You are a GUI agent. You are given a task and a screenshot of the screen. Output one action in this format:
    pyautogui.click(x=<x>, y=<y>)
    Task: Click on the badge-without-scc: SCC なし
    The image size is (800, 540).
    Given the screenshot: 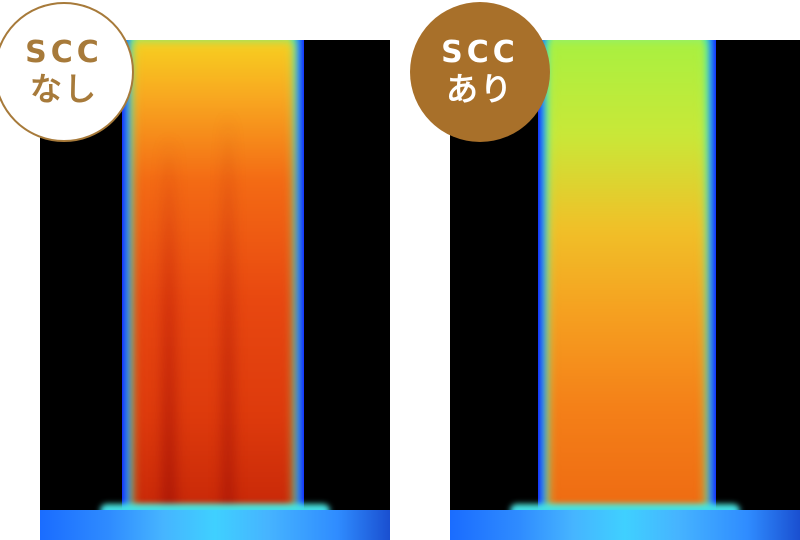 What is the action you would take?
    pyautogui.click(x=67, y=72)
    